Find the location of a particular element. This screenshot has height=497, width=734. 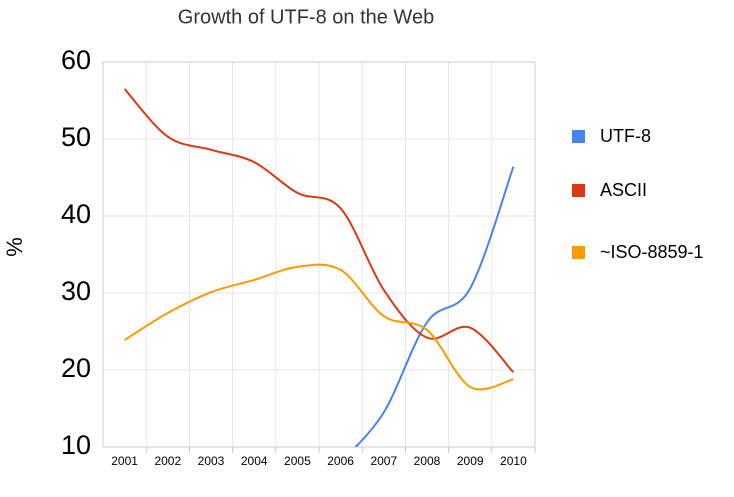

chart-title: Growth of UTF-8 on the Web is located at coordinates (306, 17).